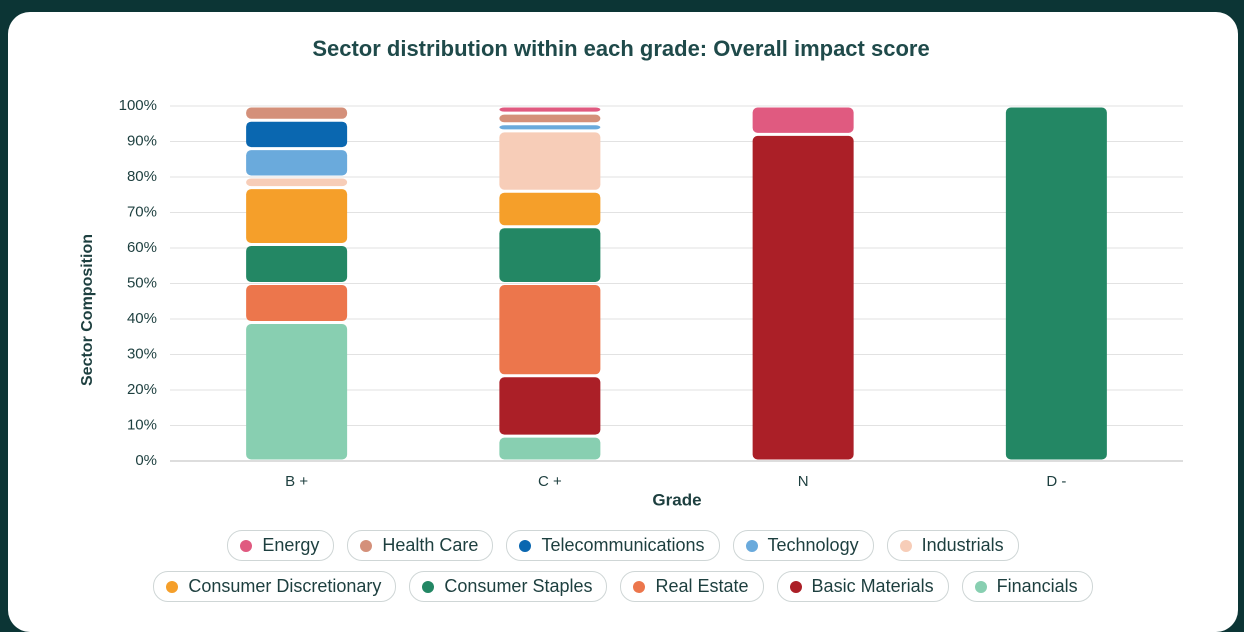 The image size is (1244, 632). What do you see at coordinates (138, 105) in the screenshot?
I see `y-tick-label: 100%` at bounding box center [138, 105].